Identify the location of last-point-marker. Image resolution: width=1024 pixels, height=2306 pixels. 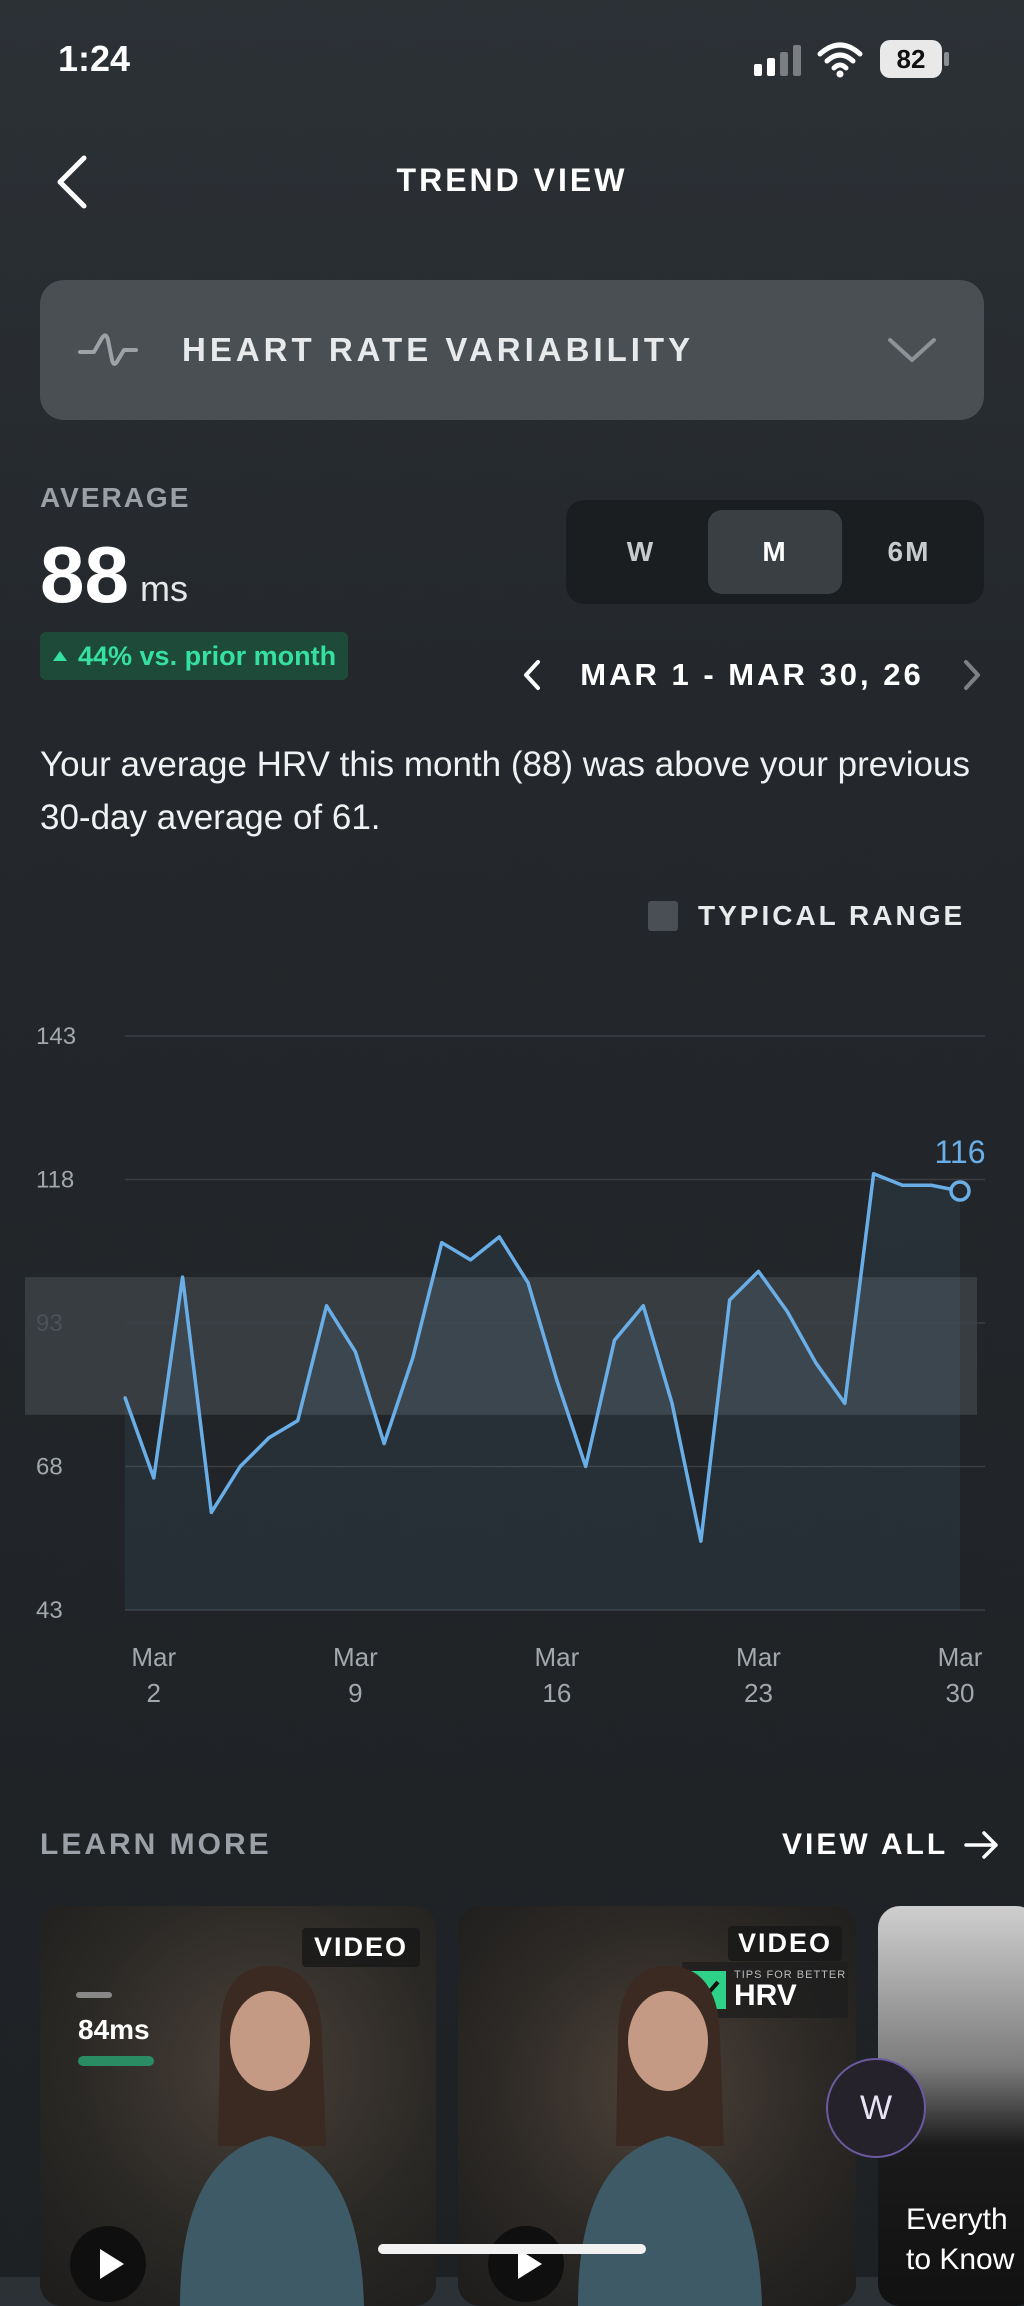
(960, 1191).